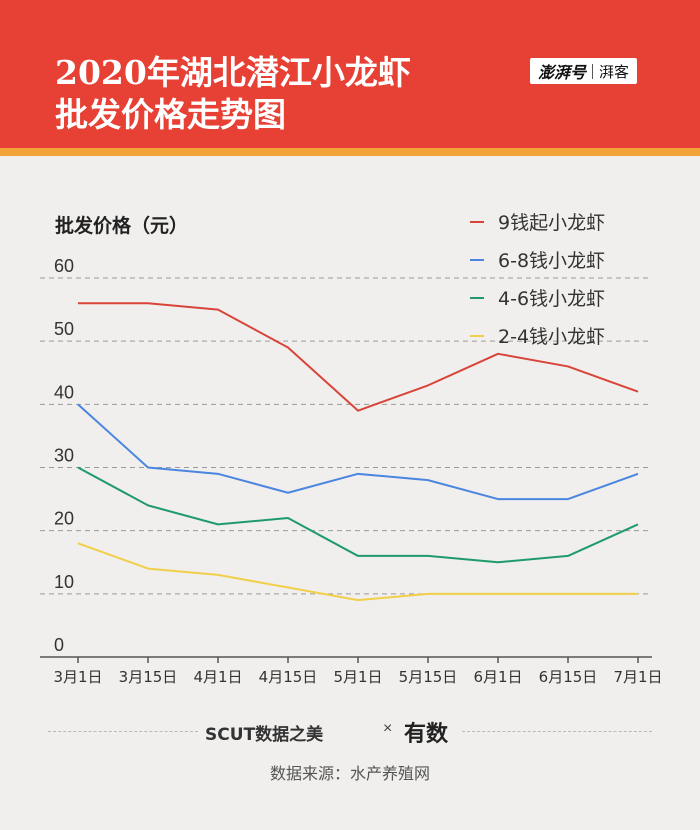  What do you see at coordinates (170, 114) in the screenshot?
I see `title-line-2: 批发价格走势图` at bounding box center [170, 114].